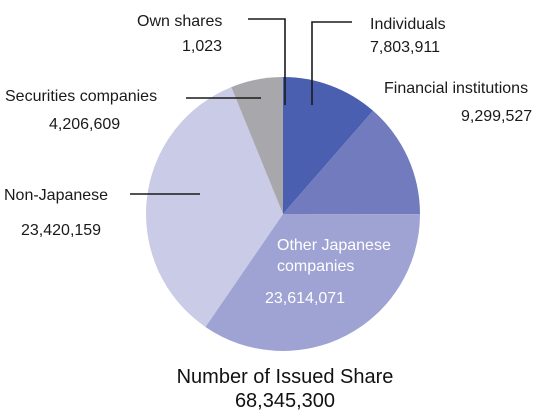 This screenshot has width=560, height=420. What do you see at coordinates (305, 298) in the screenshot?
I see `slice-value-other-japanese-companies: 23,614,071` at bounding box center [305, 298].